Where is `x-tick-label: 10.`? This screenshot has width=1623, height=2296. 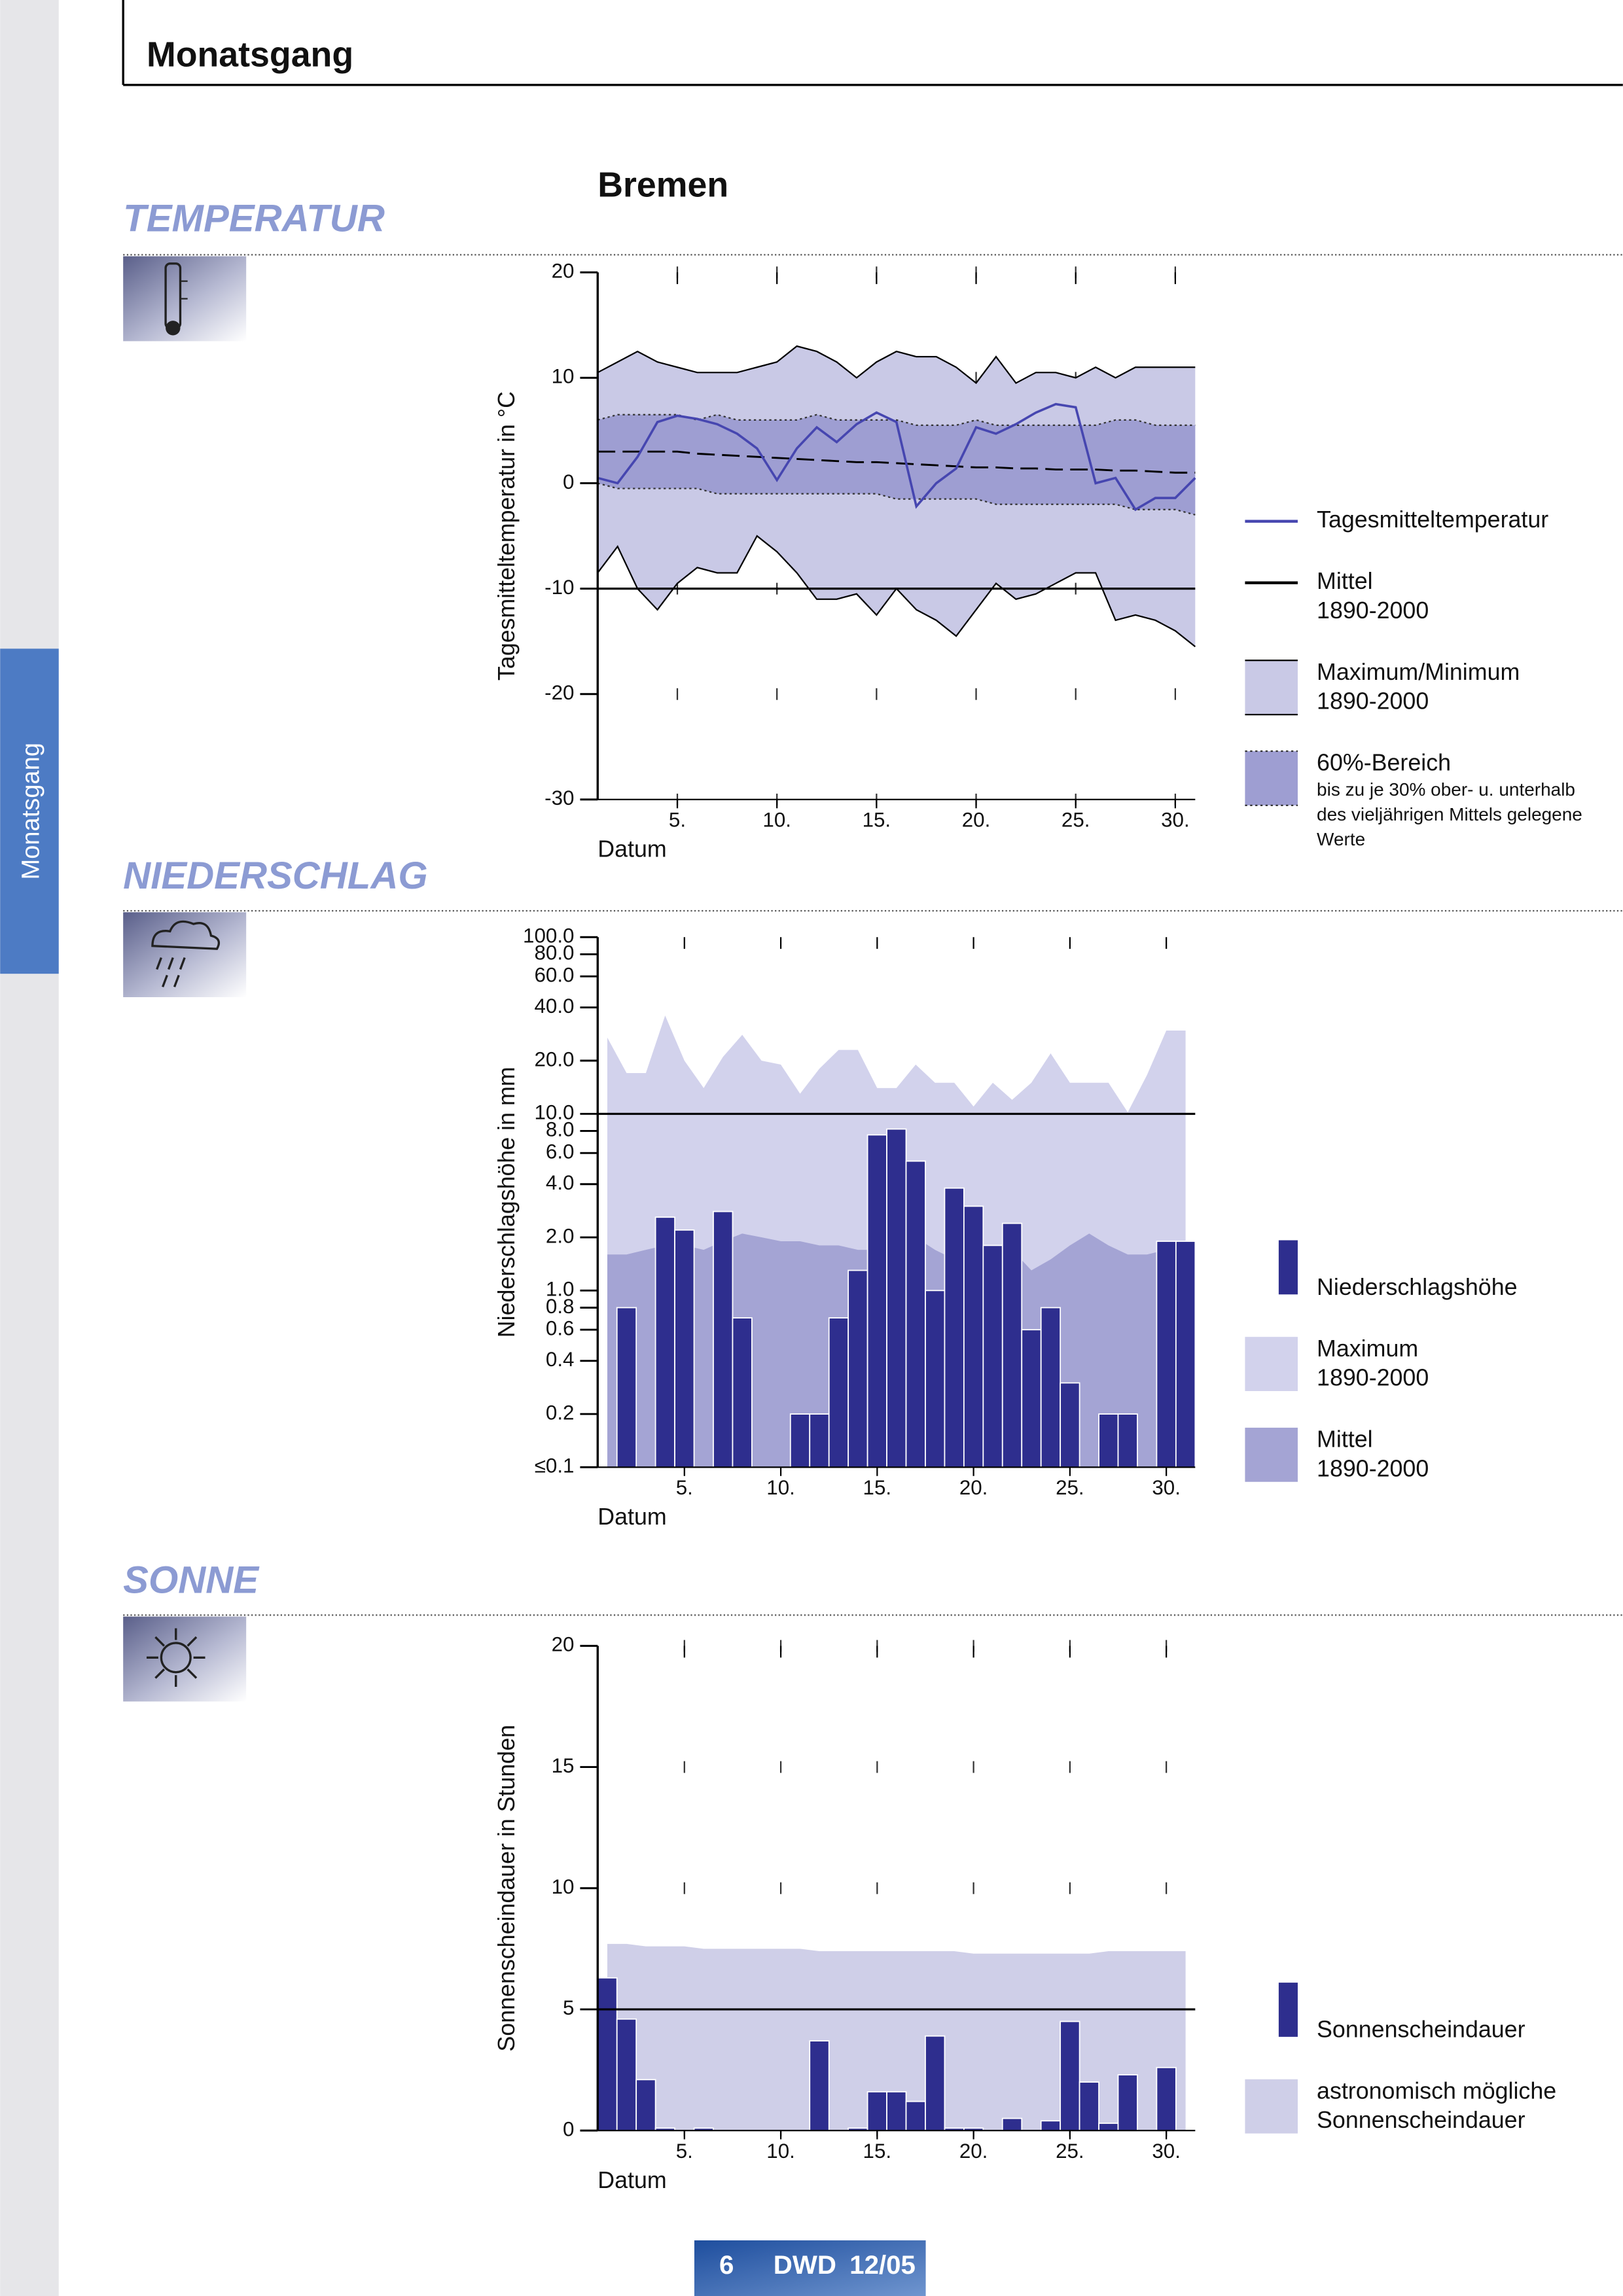
x-tick-label: 10. is located at coordinates (781, 1487).